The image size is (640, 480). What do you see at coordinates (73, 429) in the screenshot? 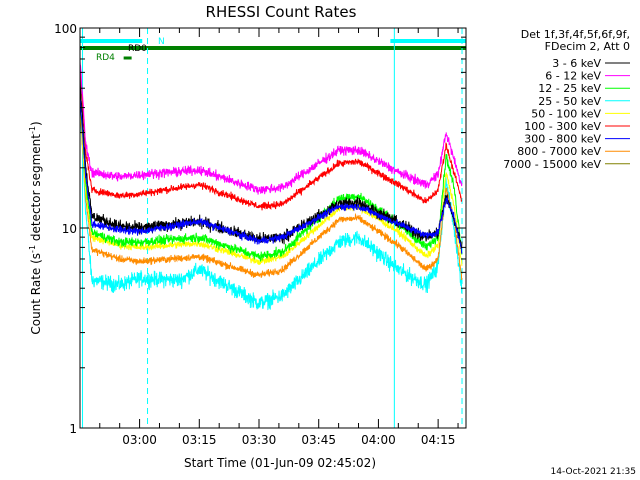
I see `y-tick-label: 1` at bounding box center [73, 429].